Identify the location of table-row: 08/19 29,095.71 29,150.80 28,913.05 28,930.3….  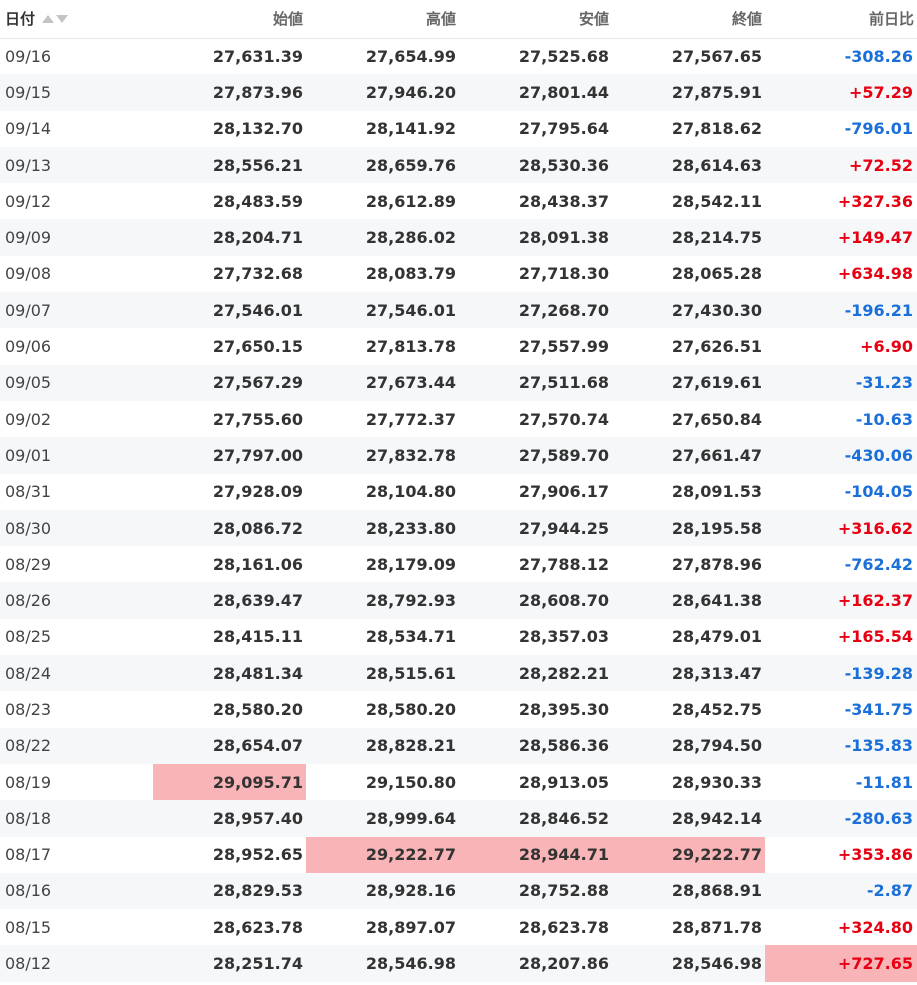
(458, 782).